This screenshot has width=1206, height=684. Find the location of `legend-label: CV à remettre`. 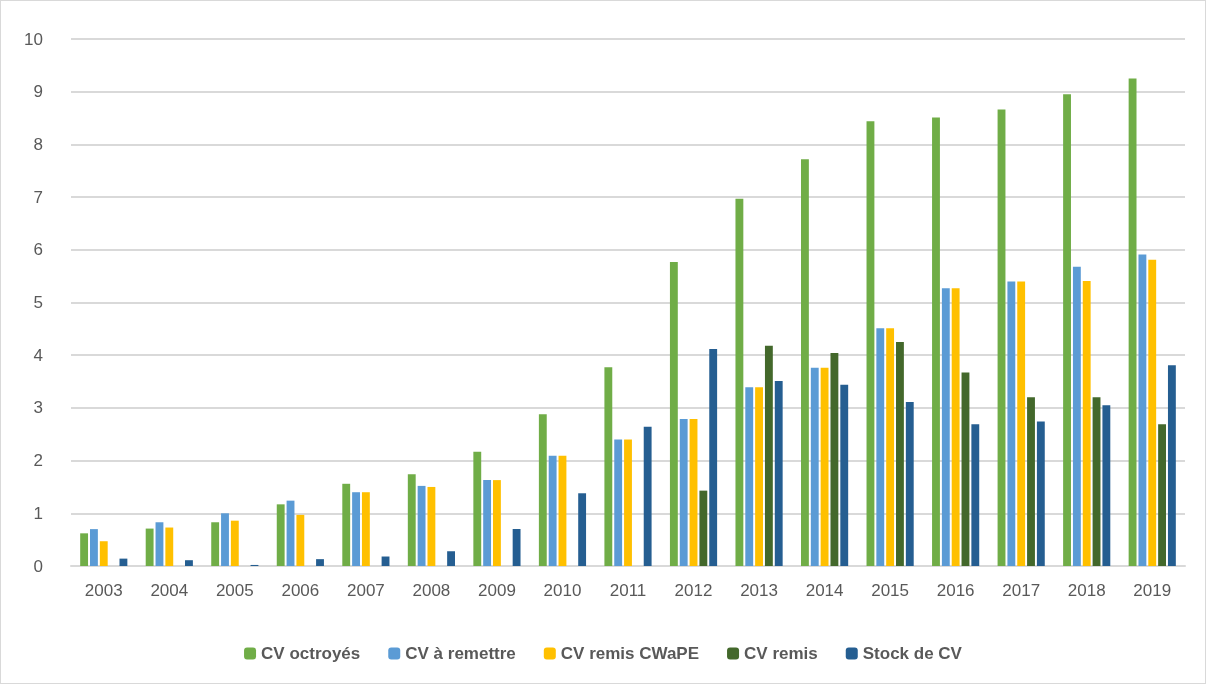

legend-label: CV à remettre is located at coordinates (460, 653).